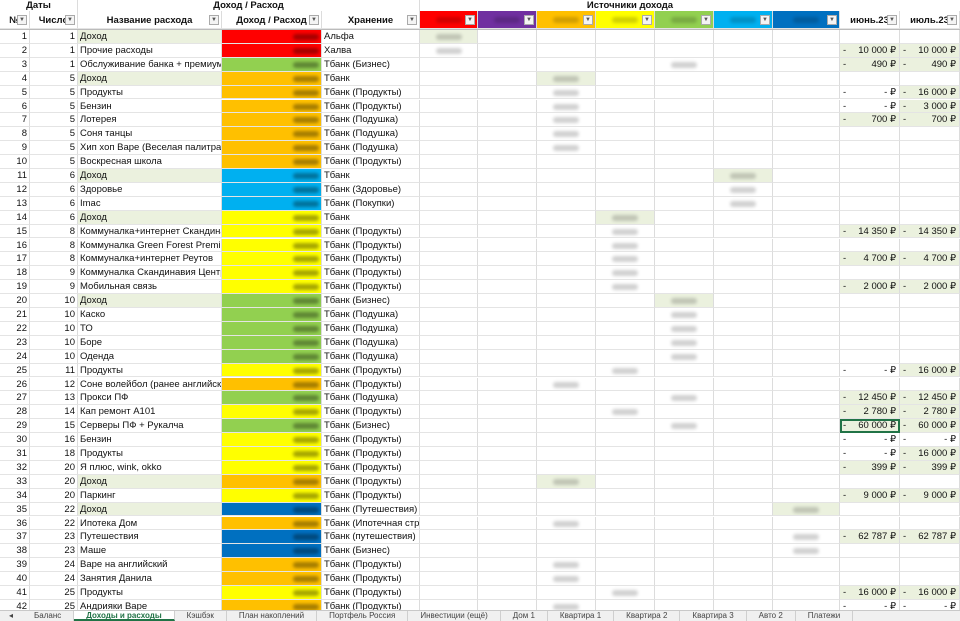 This screenshot has height=621, width=960. What do you see at coordinates (930, 412) in the screenshot?
I see `july-cell: - 2 780 ₽` at bounding box center [930, 412].